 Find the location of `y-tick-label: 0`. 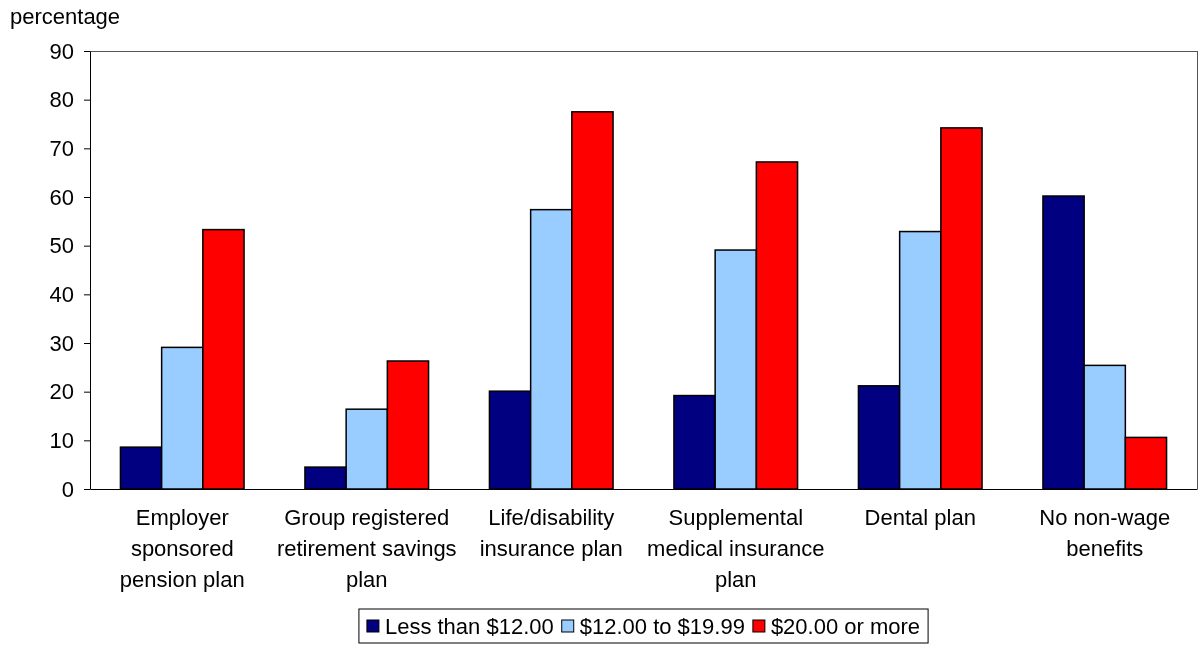

y-tick-label: 0 is located at coordinates (67, 489).